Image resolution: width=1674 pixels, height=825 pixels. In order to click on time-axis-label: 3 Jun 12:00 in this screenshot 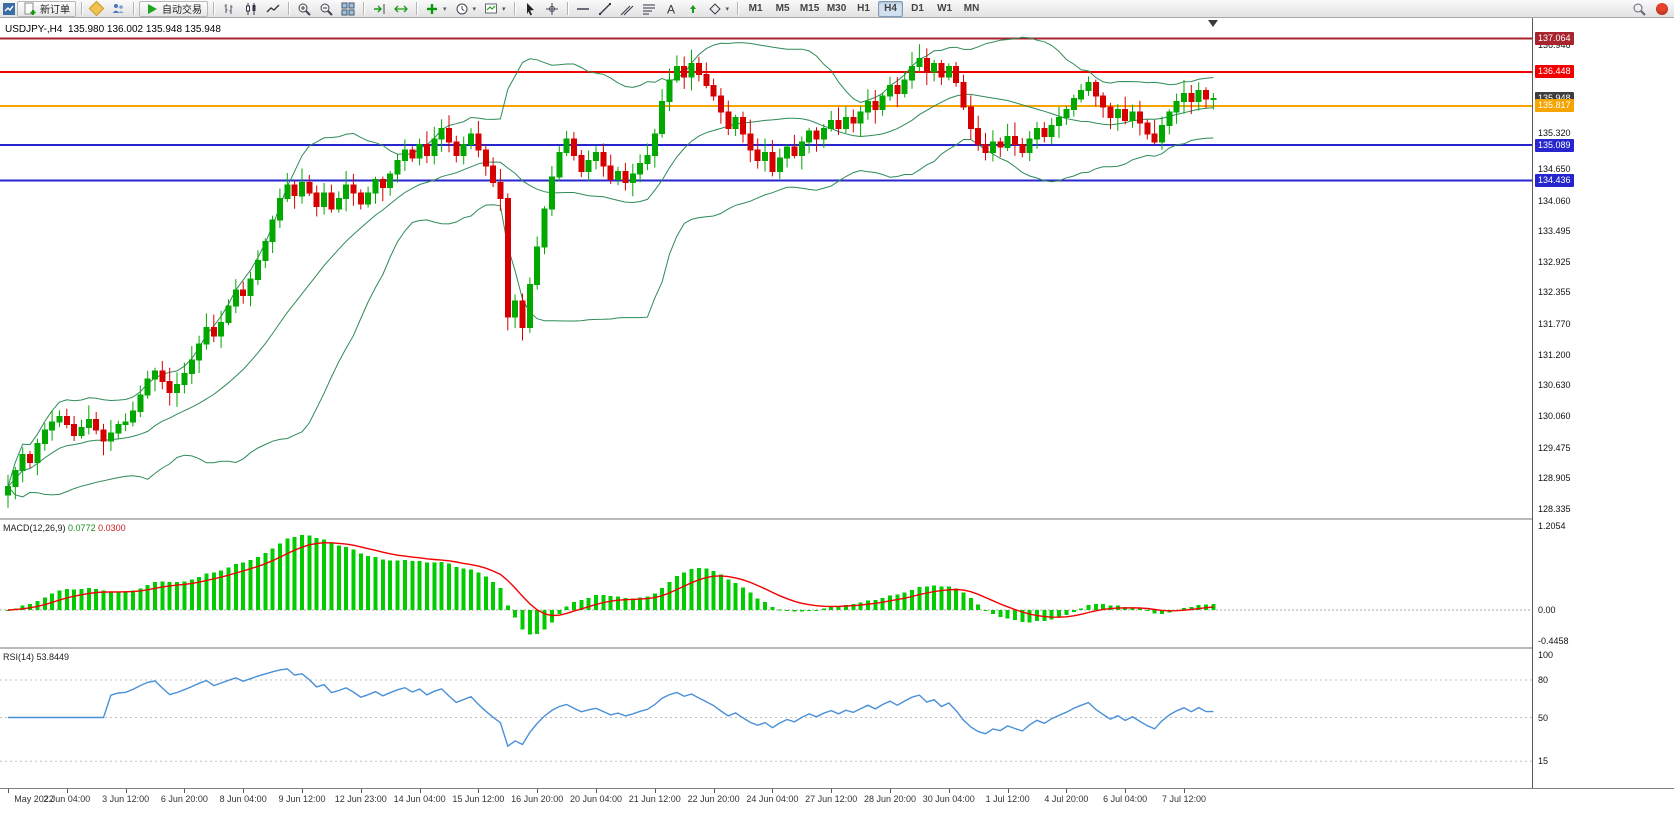, I will do `click(126, 799)`.